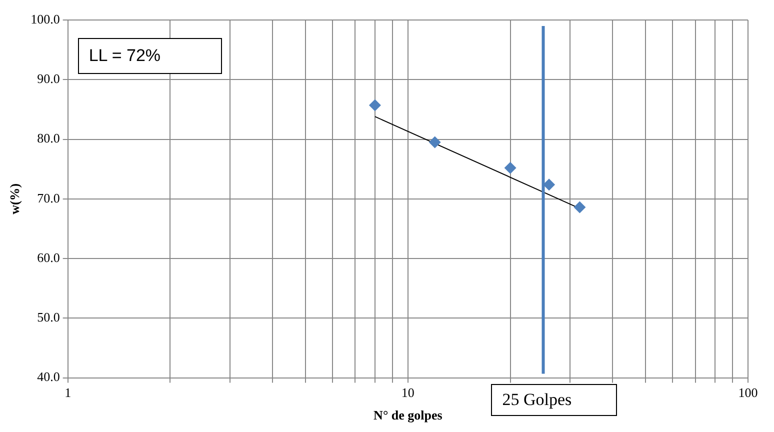  What do you see at coordinates (14, 198) in the screenshot?
I see `y-axis-title: w(%)` at bounding box center [14, 198].